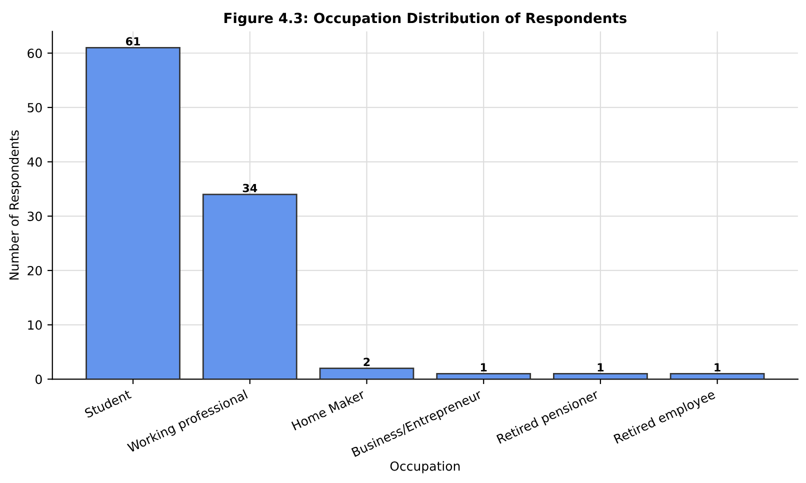 Image resolution: width=806 pixels, height=483 pixels. Describe the element at coordinates (34, 162) in the screenshot. I see `y-tick-label: 40` at that location.